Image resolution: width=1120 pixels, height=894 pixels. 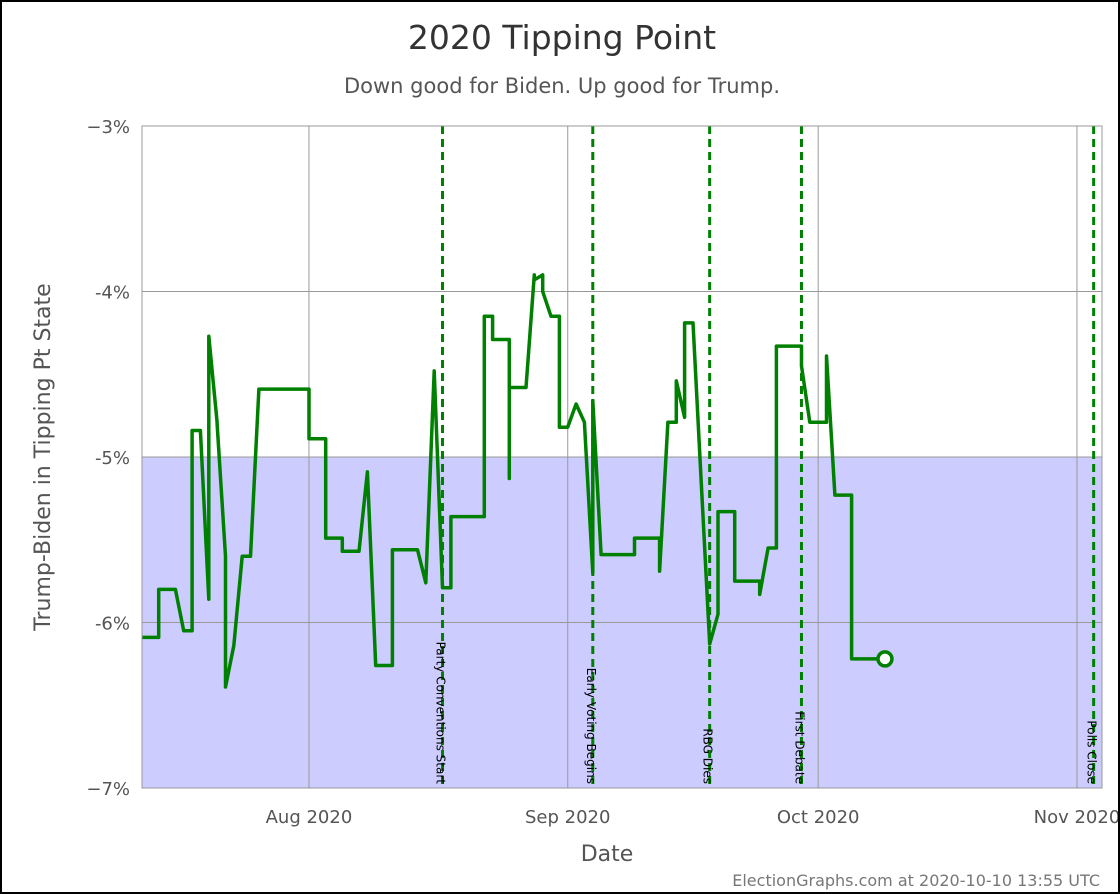 I want to click on x-tick-label: Aug 2020, so click(x=309, y=817).